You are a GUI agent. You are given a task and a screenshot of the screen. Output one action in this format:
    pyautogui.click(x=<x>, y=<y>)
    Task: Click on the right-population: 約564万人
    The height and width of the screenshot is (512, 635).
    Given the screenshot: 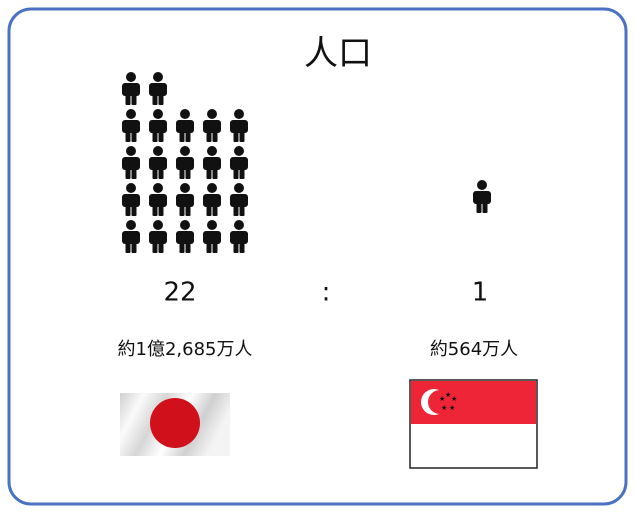 What is the action you would take?
    pyautogui.click(x=474, y=349)
    